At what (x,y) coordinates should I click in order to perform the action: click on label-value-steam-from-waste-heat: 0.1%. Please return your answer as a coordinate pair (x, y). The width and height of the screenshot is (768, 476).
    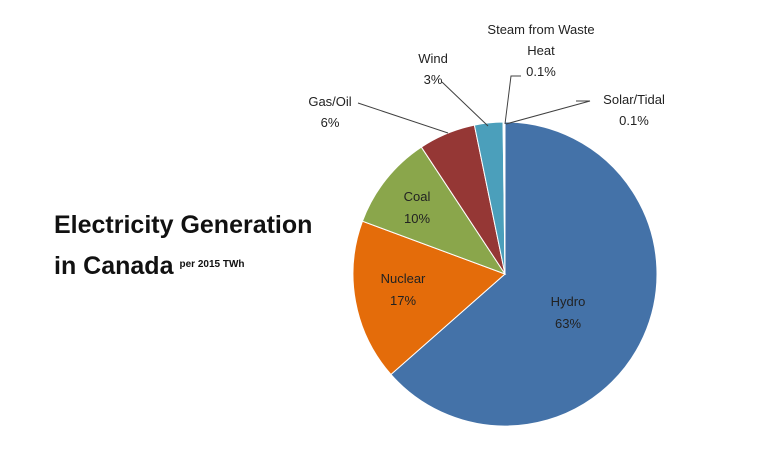
    Looking at the image, I should click on (541, 71).